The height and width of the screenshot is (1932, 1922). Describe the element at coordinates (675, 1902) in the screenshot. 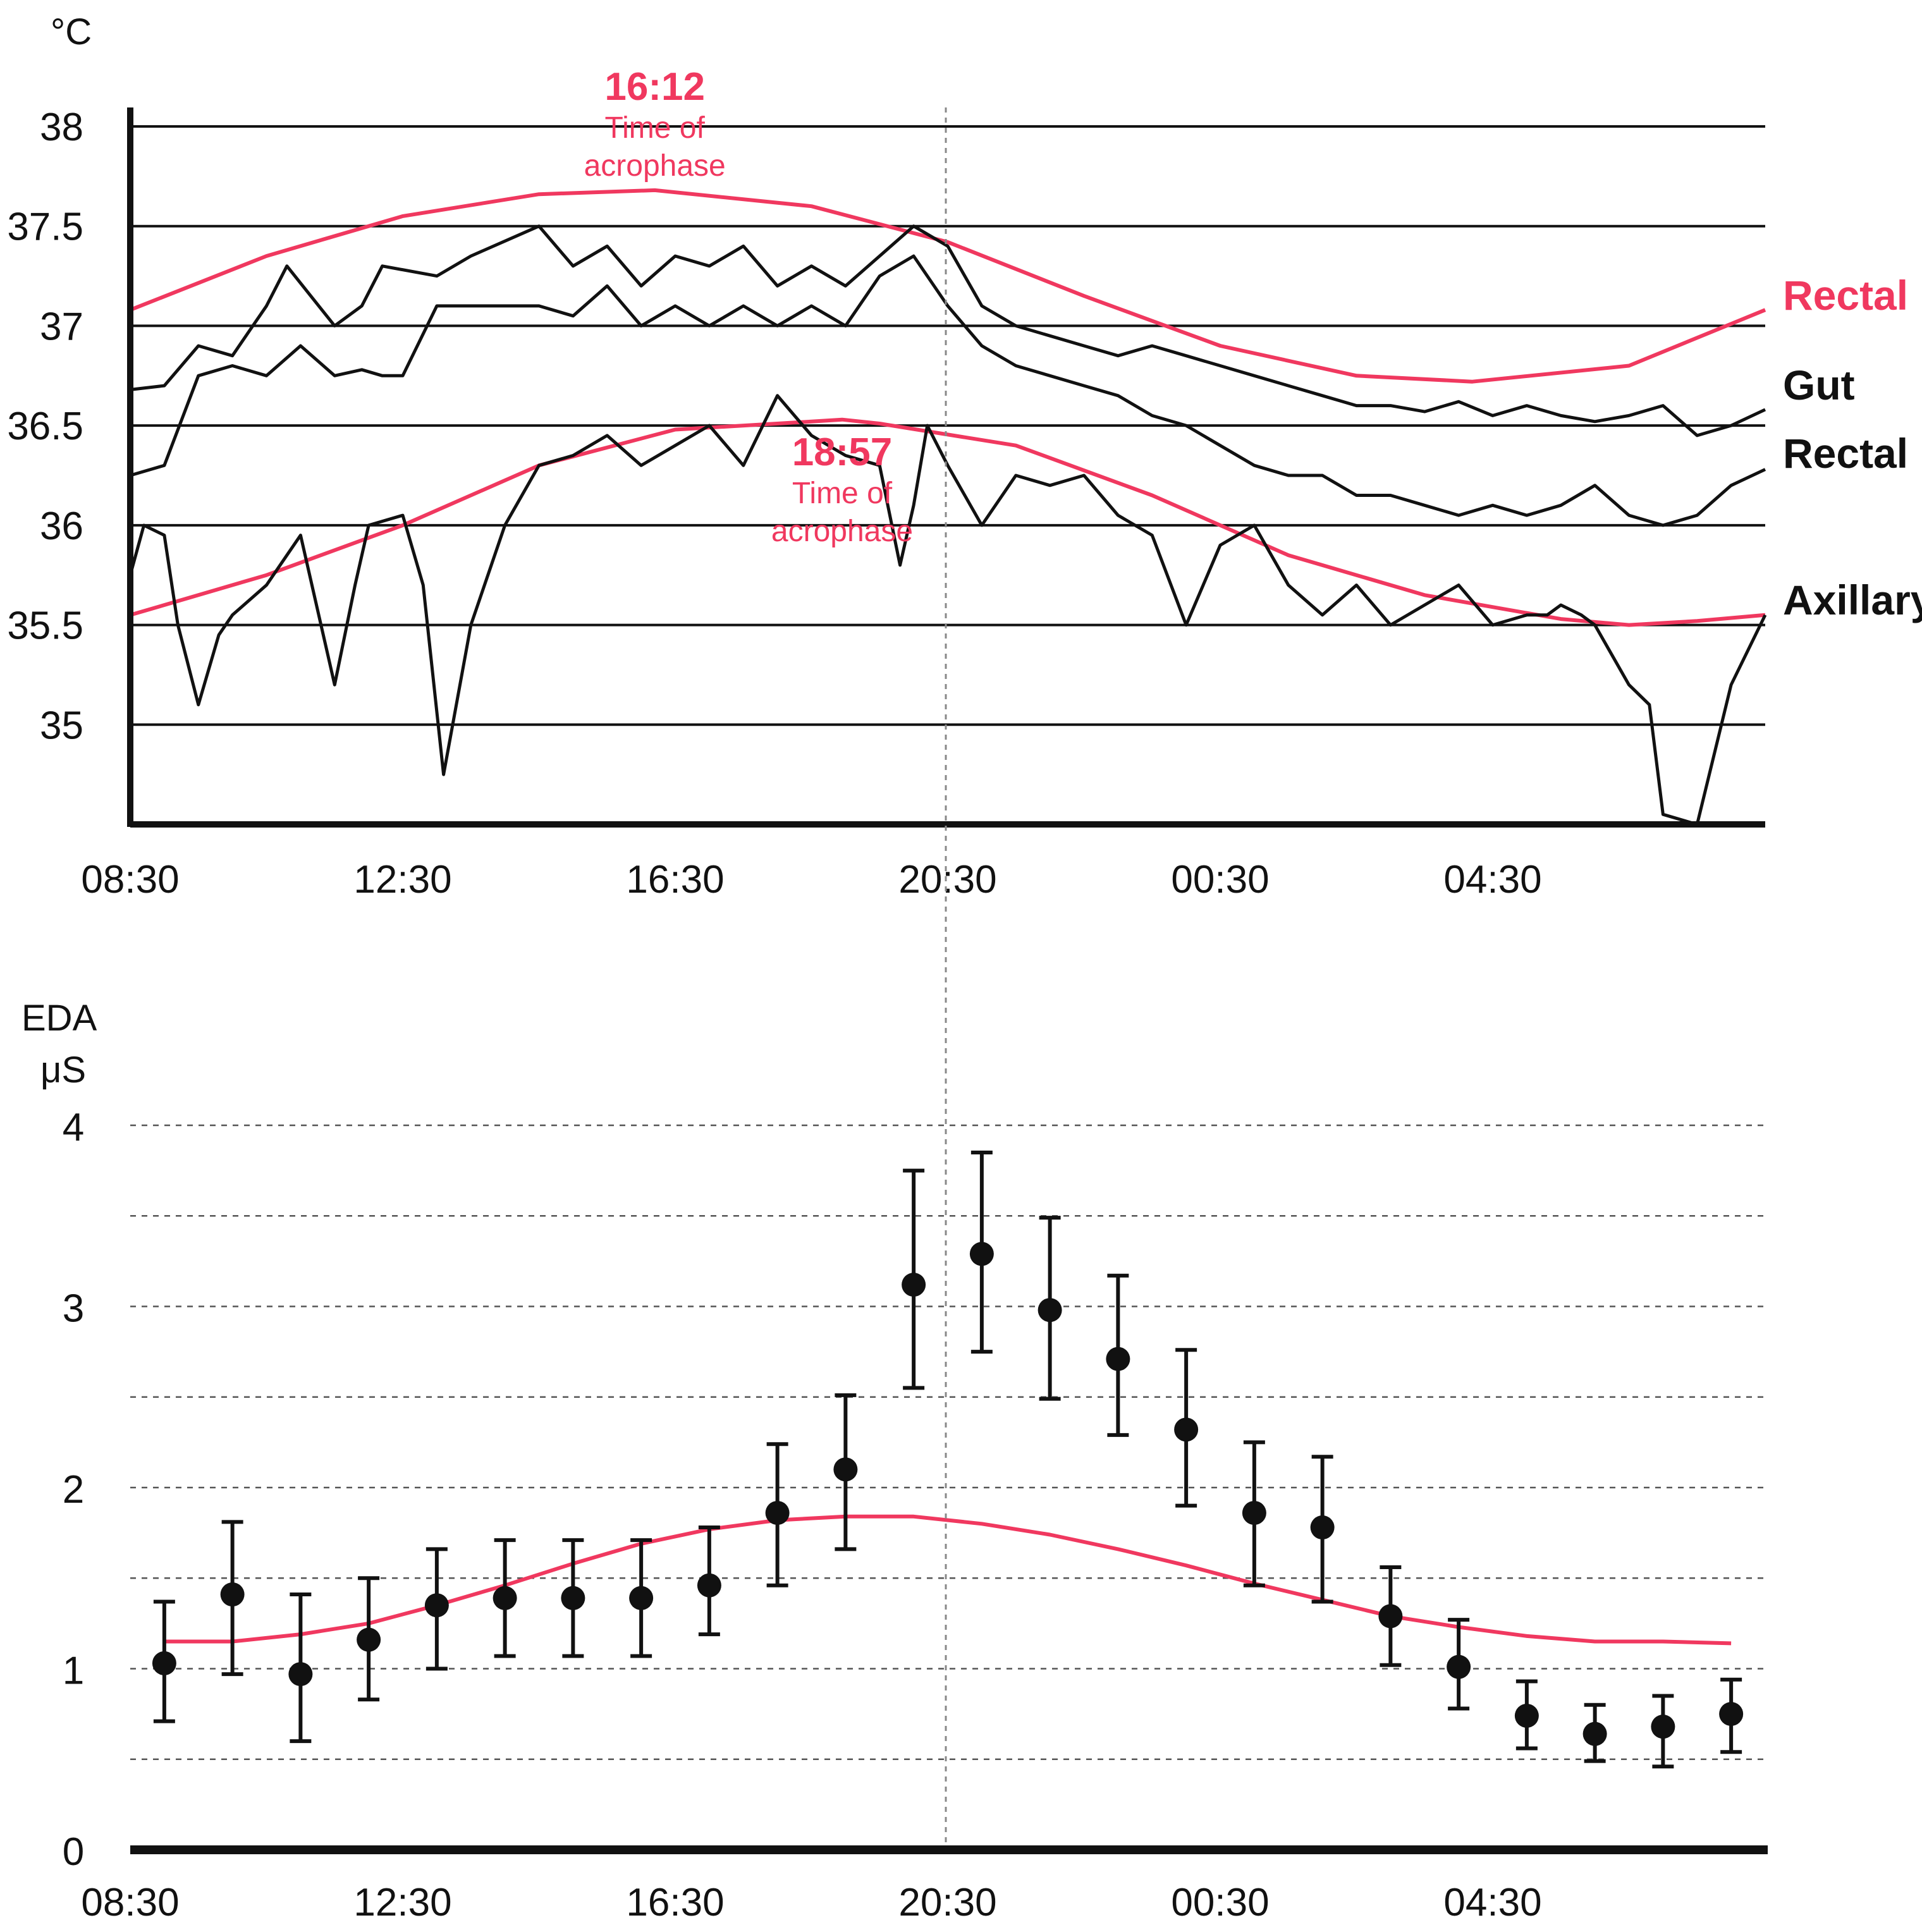

I see `eda-x-tick-label: 16:30` at that location.